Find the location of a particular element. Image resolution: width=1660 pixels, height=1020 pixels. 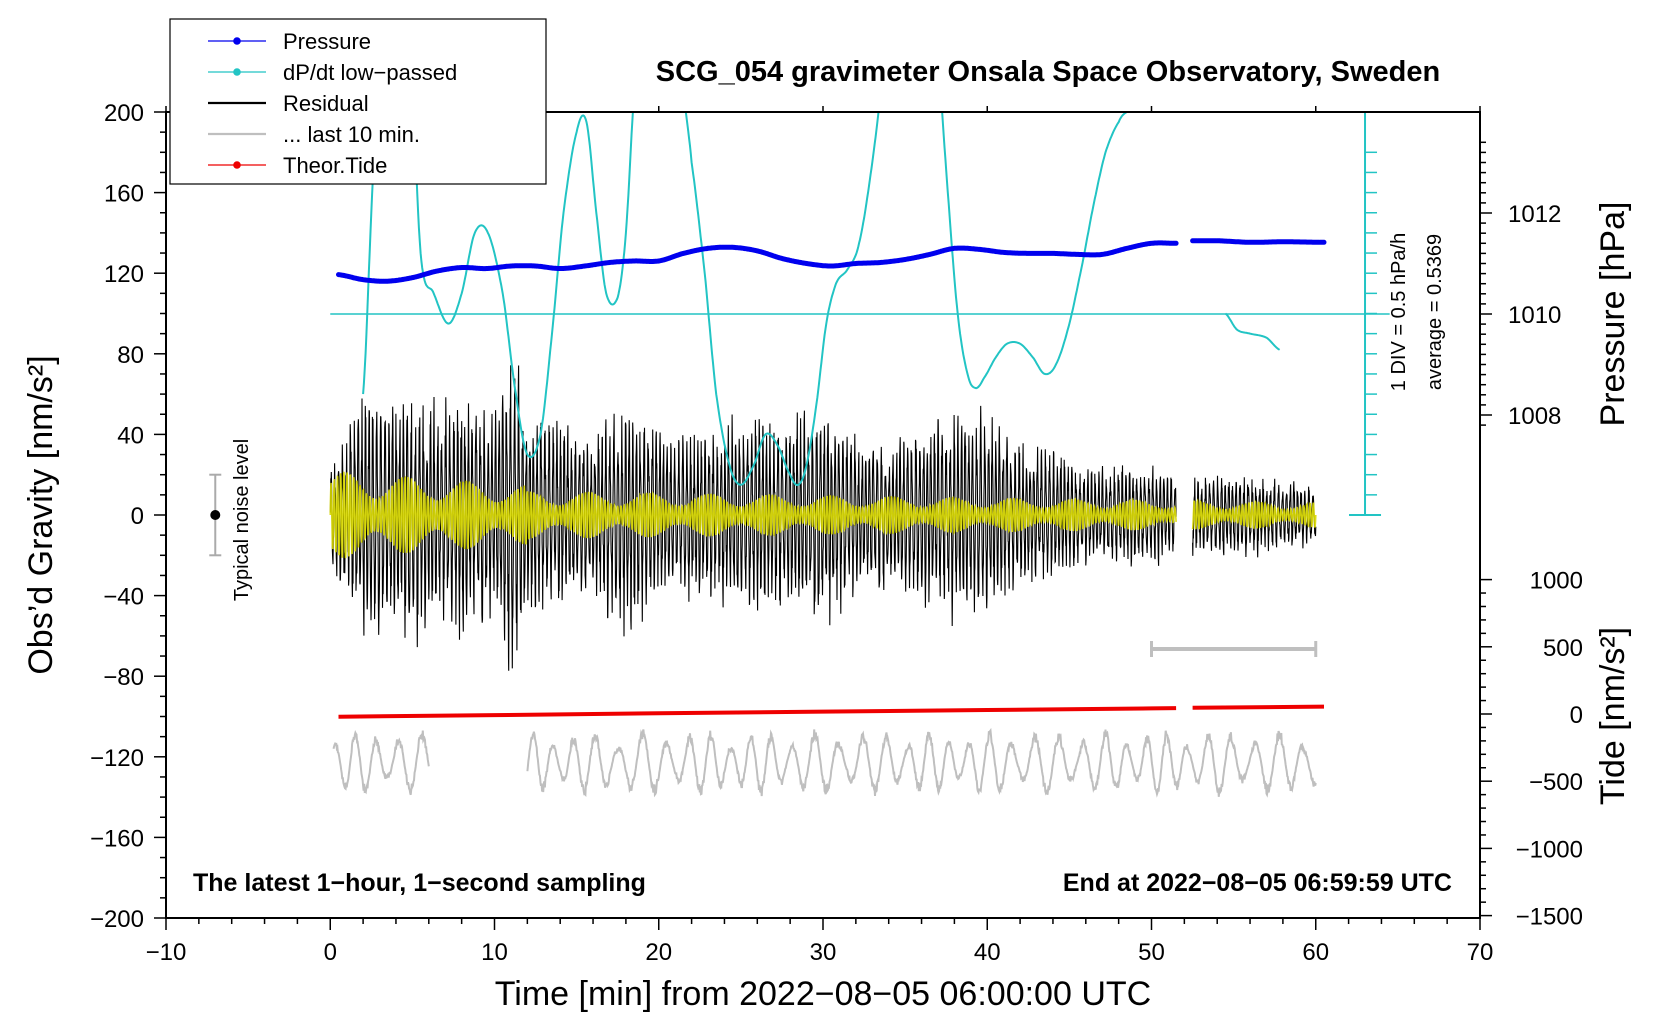

pressure-tick-label: 1010 is located at coordinates (1534, 315).